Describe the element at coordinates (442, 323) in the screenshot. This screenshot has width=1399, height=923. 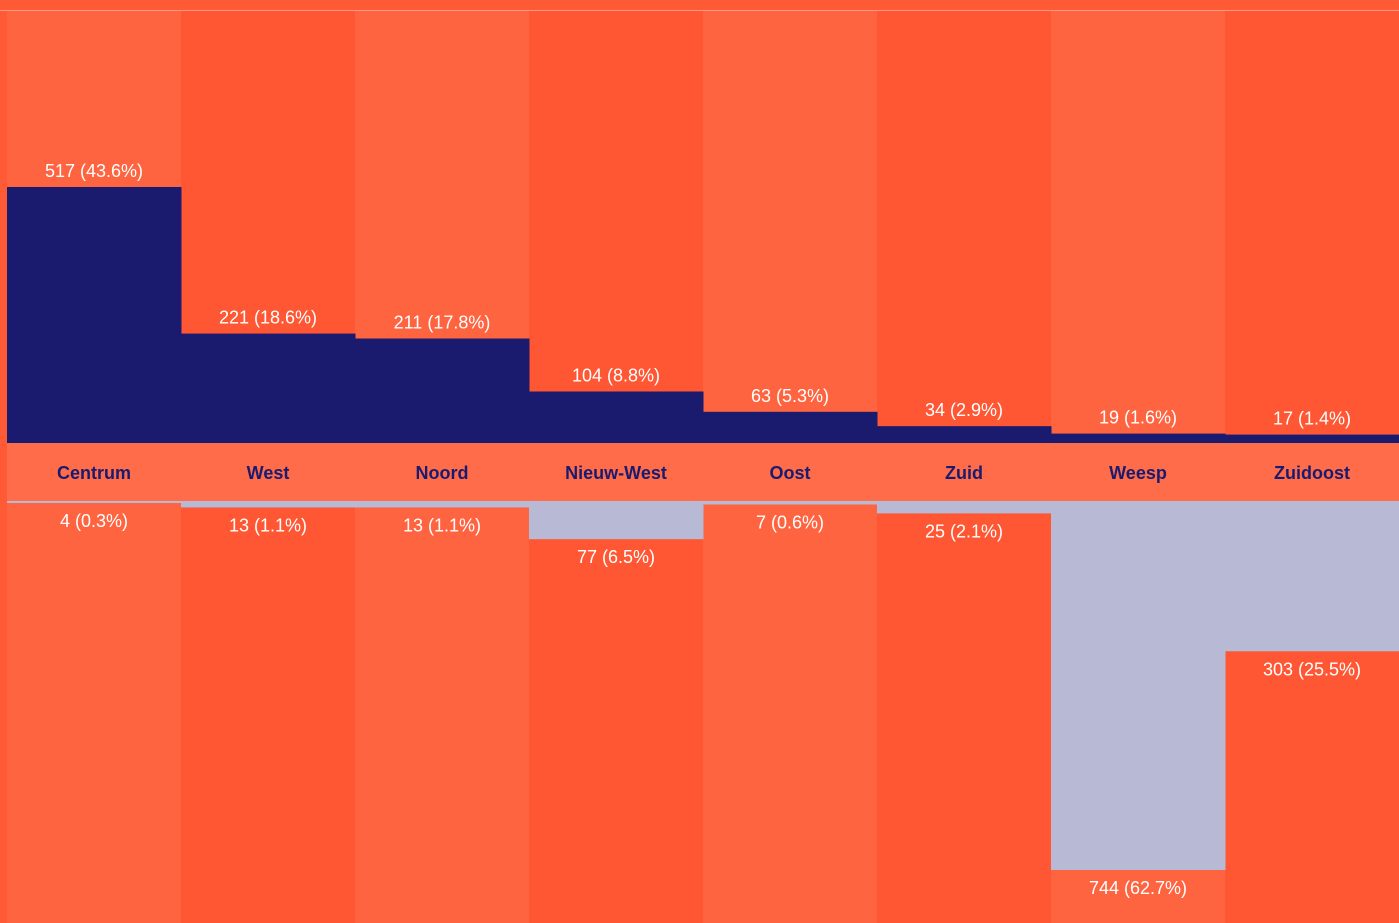
I see `value-label-up-noord: 211 (17.8%)` at that location.